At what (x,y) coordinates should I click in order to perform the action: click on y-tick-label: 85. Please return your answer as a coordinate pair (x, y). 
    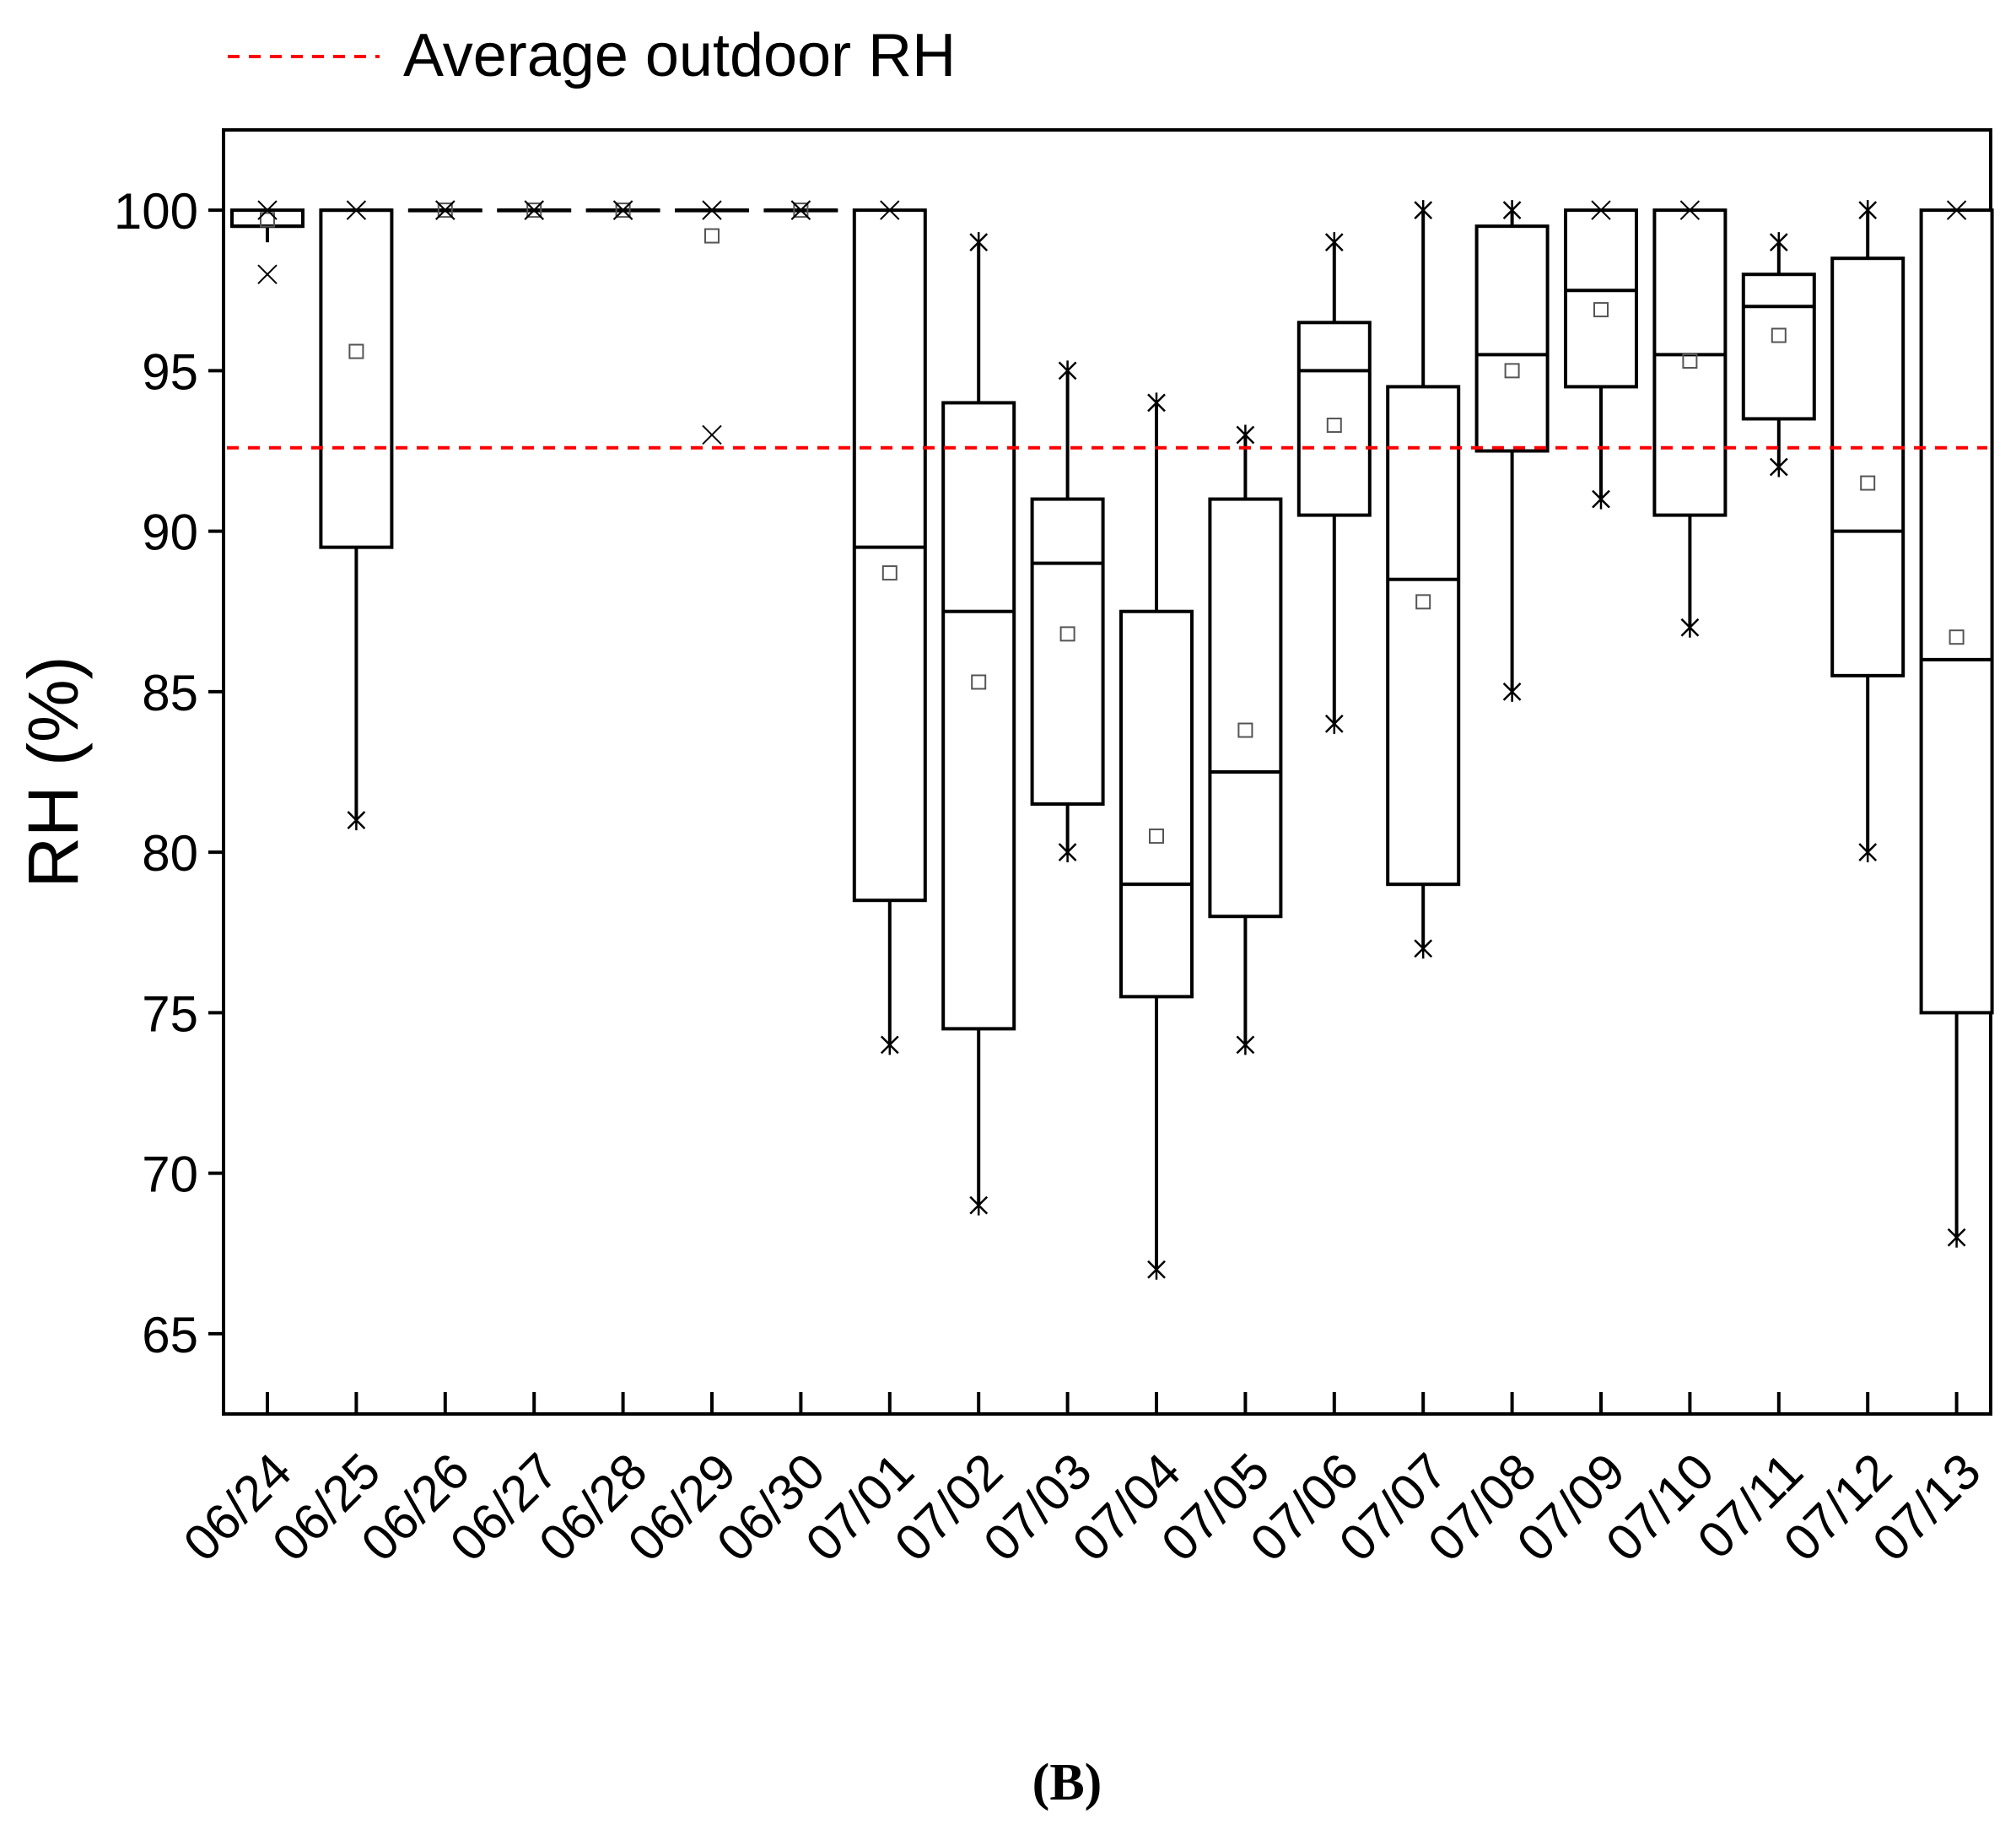
    Looking at the image, I should click on (170, 693).